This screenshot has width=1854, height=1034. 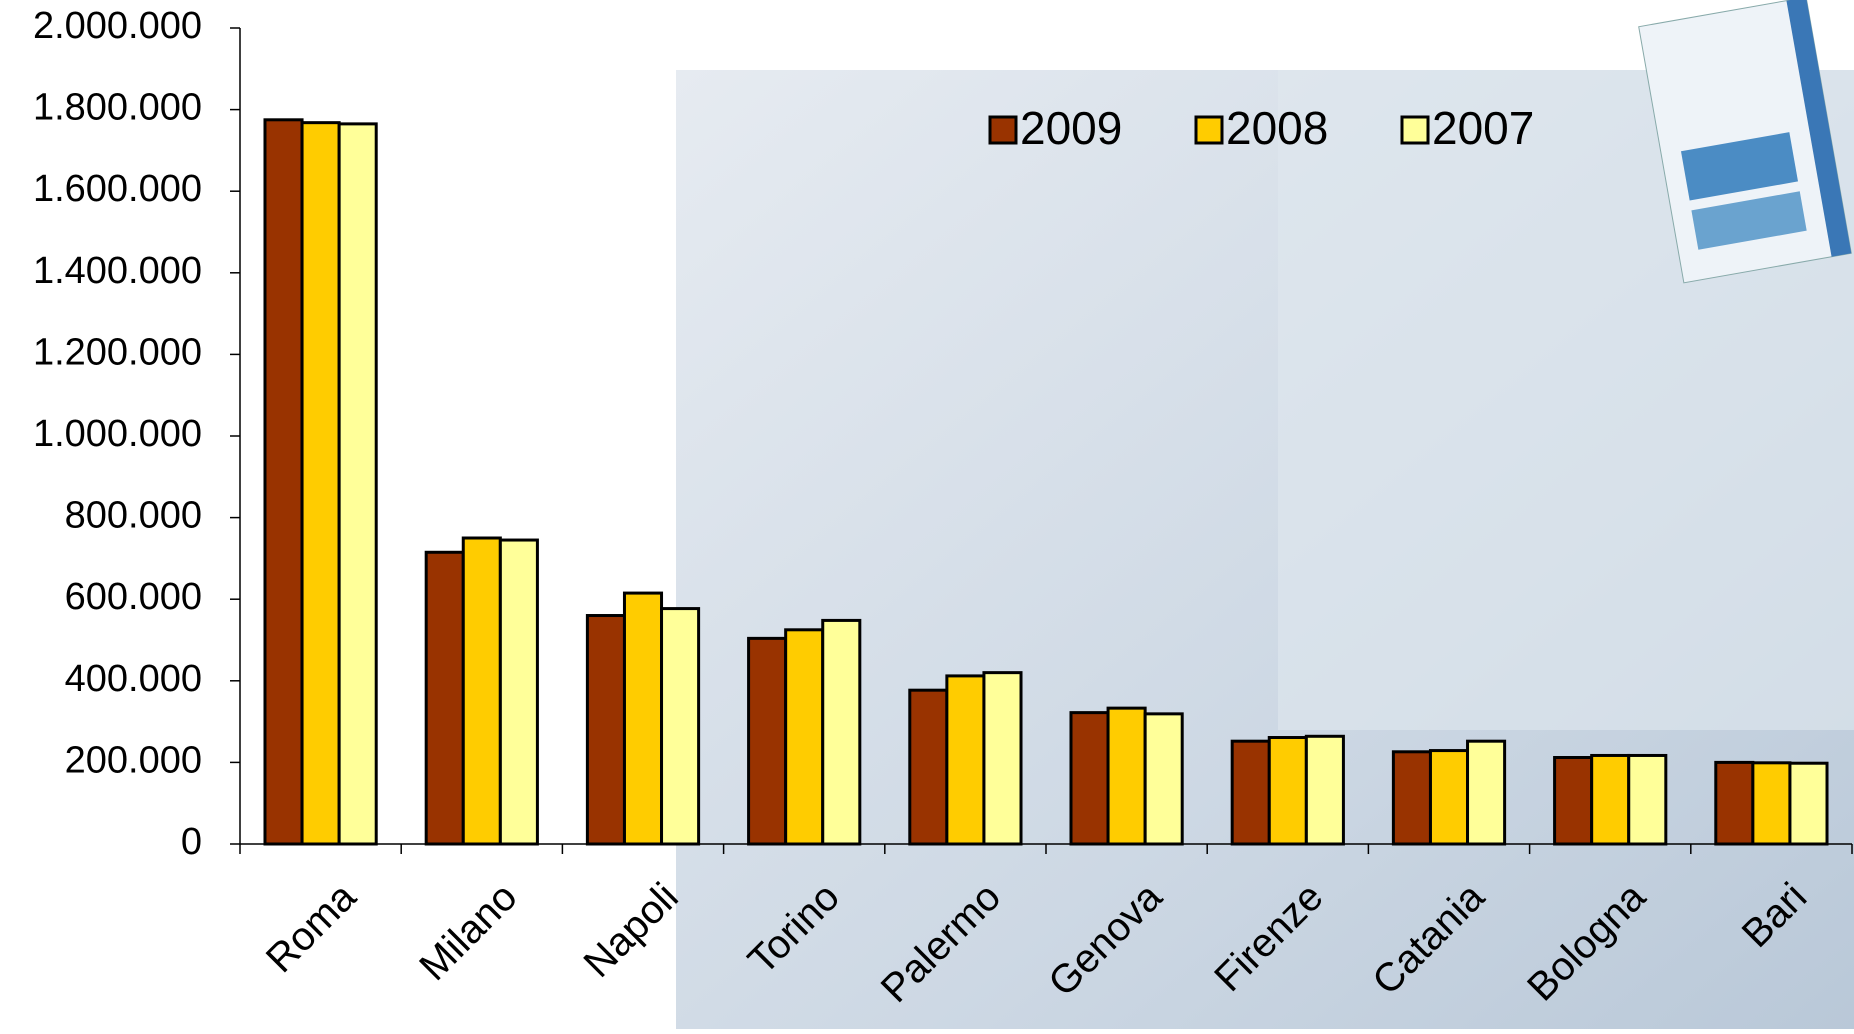 I want to click on y-tick-label: 1.400.000, so click(x=117, y=271).